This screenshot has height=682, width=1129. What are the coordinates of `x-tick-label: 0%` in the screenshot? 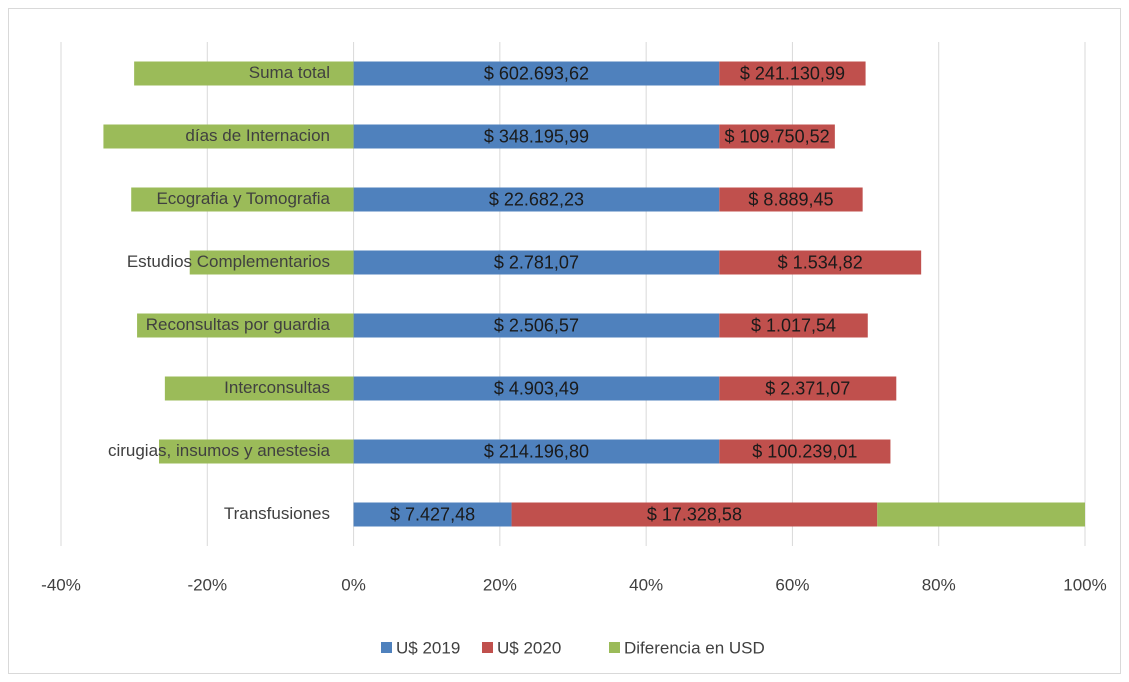 It's located at (353, 584).